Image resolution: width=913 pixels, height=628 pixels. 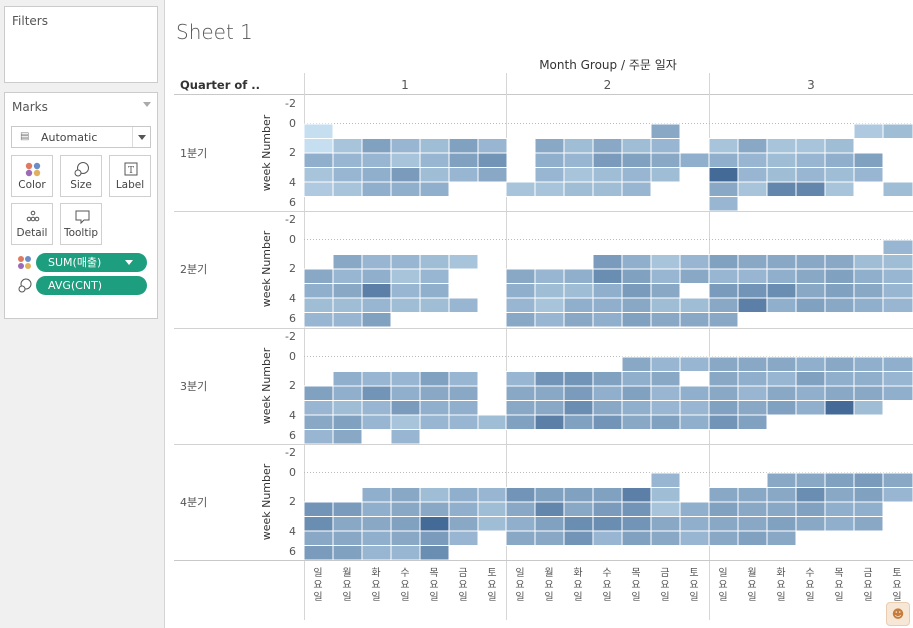 What do you see at coordinates (75, 285) in the screenshot?
I see `avg-cnt-pill-label: AVG(CNT)` at bounding box center [75, 285].